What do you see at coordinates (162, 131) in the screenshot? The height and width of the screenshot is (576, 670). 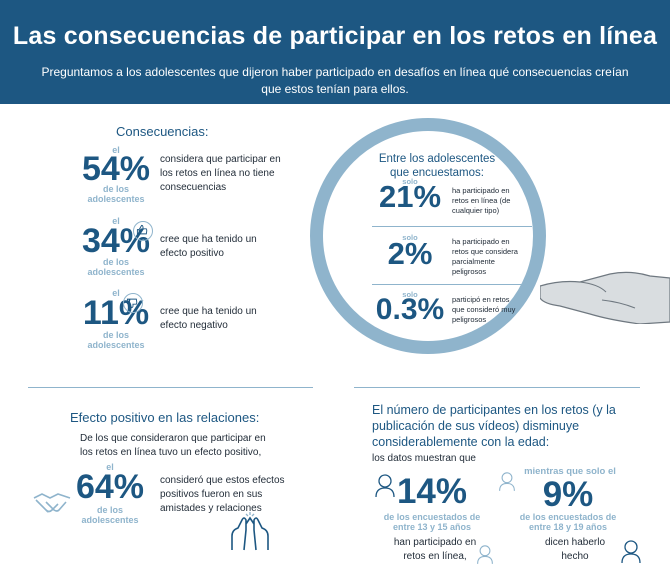 I see `consequences-heading: Consecuencias:` at bounding box center [162, 131].